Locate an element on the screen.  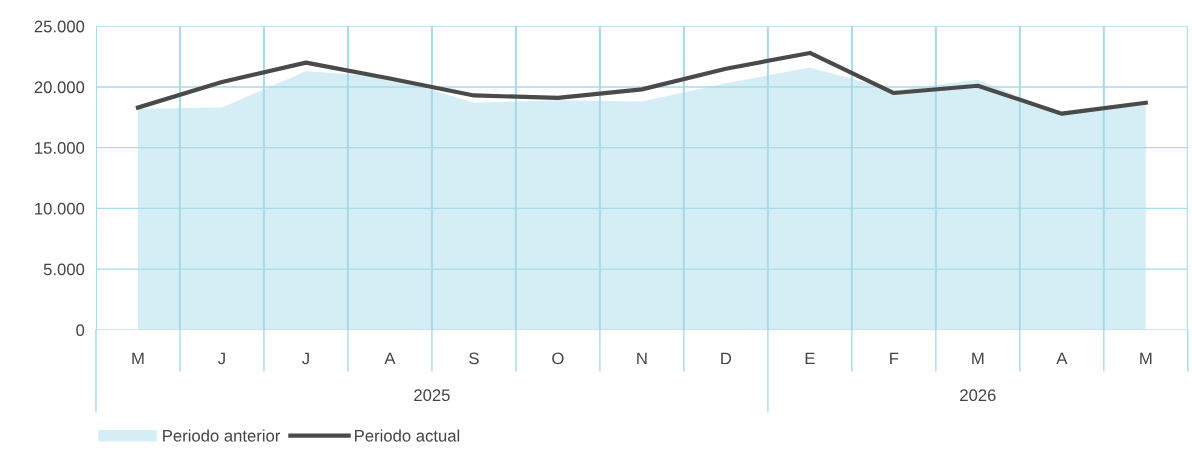
text: 2026 is located at coordinates (978, 395).